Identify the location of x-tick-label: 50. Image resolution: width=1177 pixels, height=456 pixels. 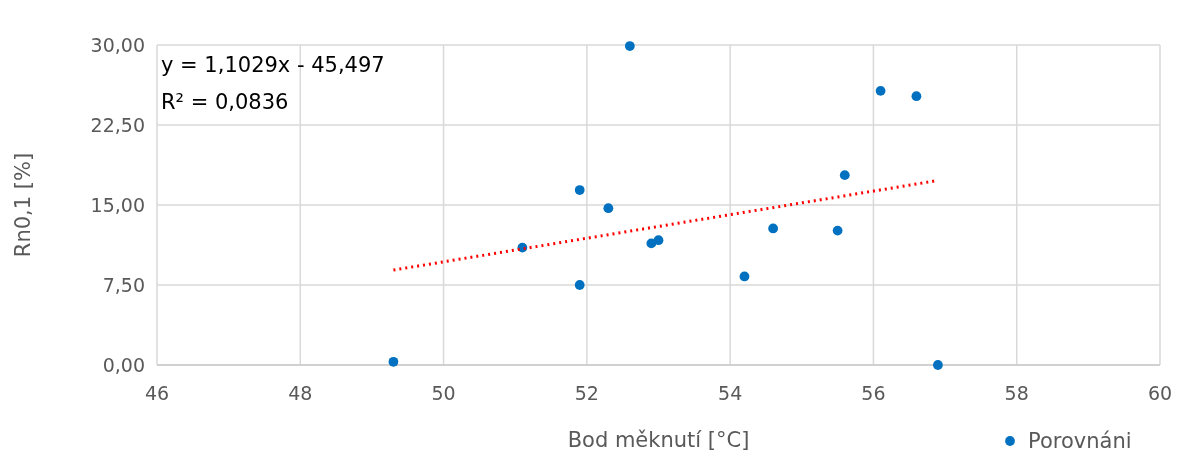
(443, 393).